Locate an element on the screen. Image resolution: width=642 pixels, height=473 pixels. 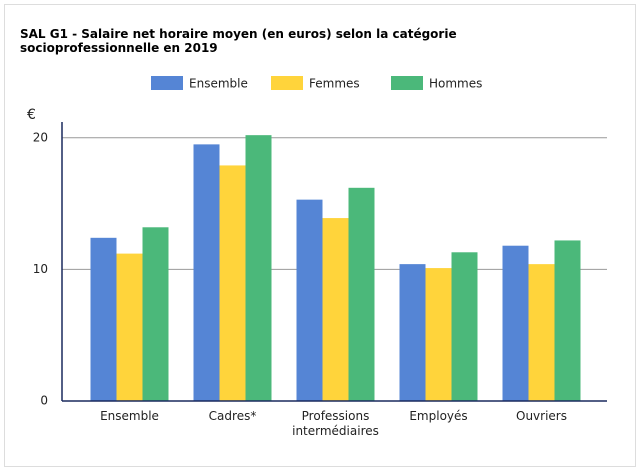
y-tick-label: 10 is located at coordinates (40, 269).